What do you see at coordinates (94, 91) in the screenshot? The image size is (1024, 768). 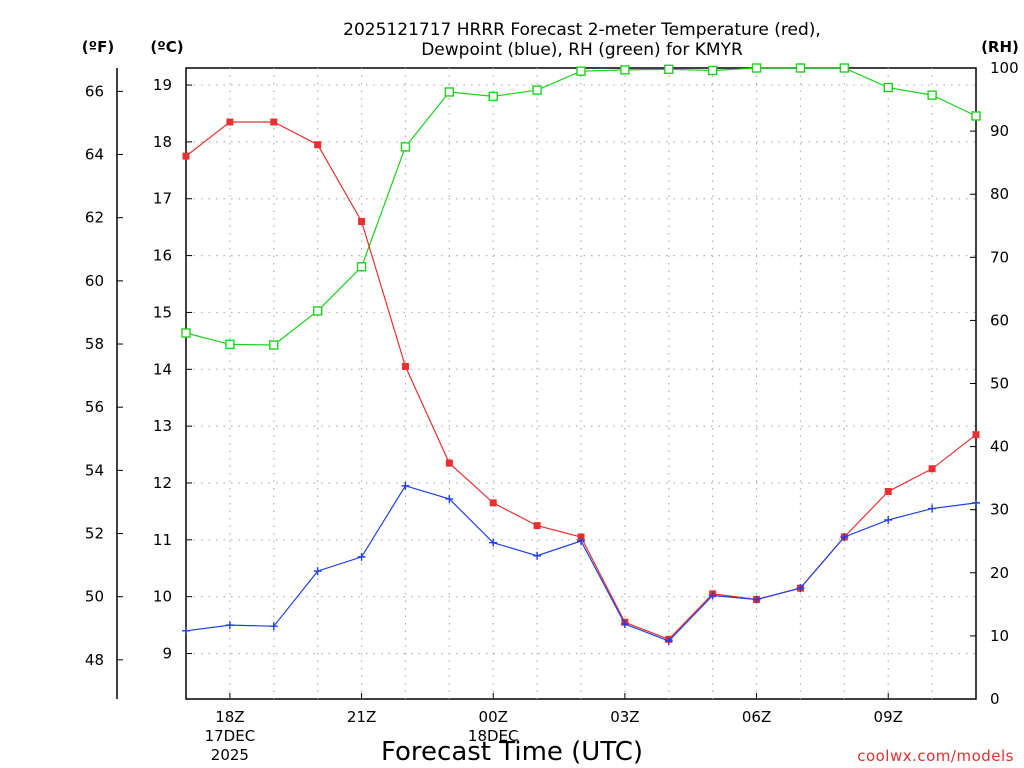 I see `fahrenheit-tick-label: 66` at bounding box center [94, 91].